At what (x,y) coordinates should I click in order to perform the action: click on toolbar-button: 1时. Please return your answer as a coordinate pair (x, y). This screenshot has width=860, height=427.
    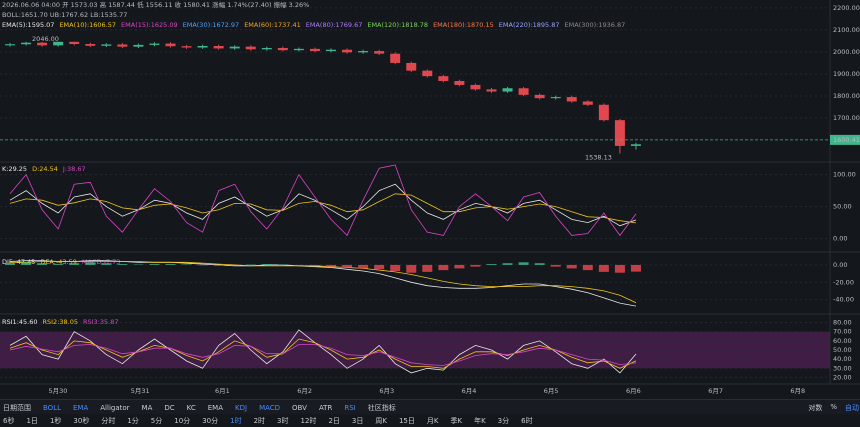
    Looking at the image, I should click on (236, 420).